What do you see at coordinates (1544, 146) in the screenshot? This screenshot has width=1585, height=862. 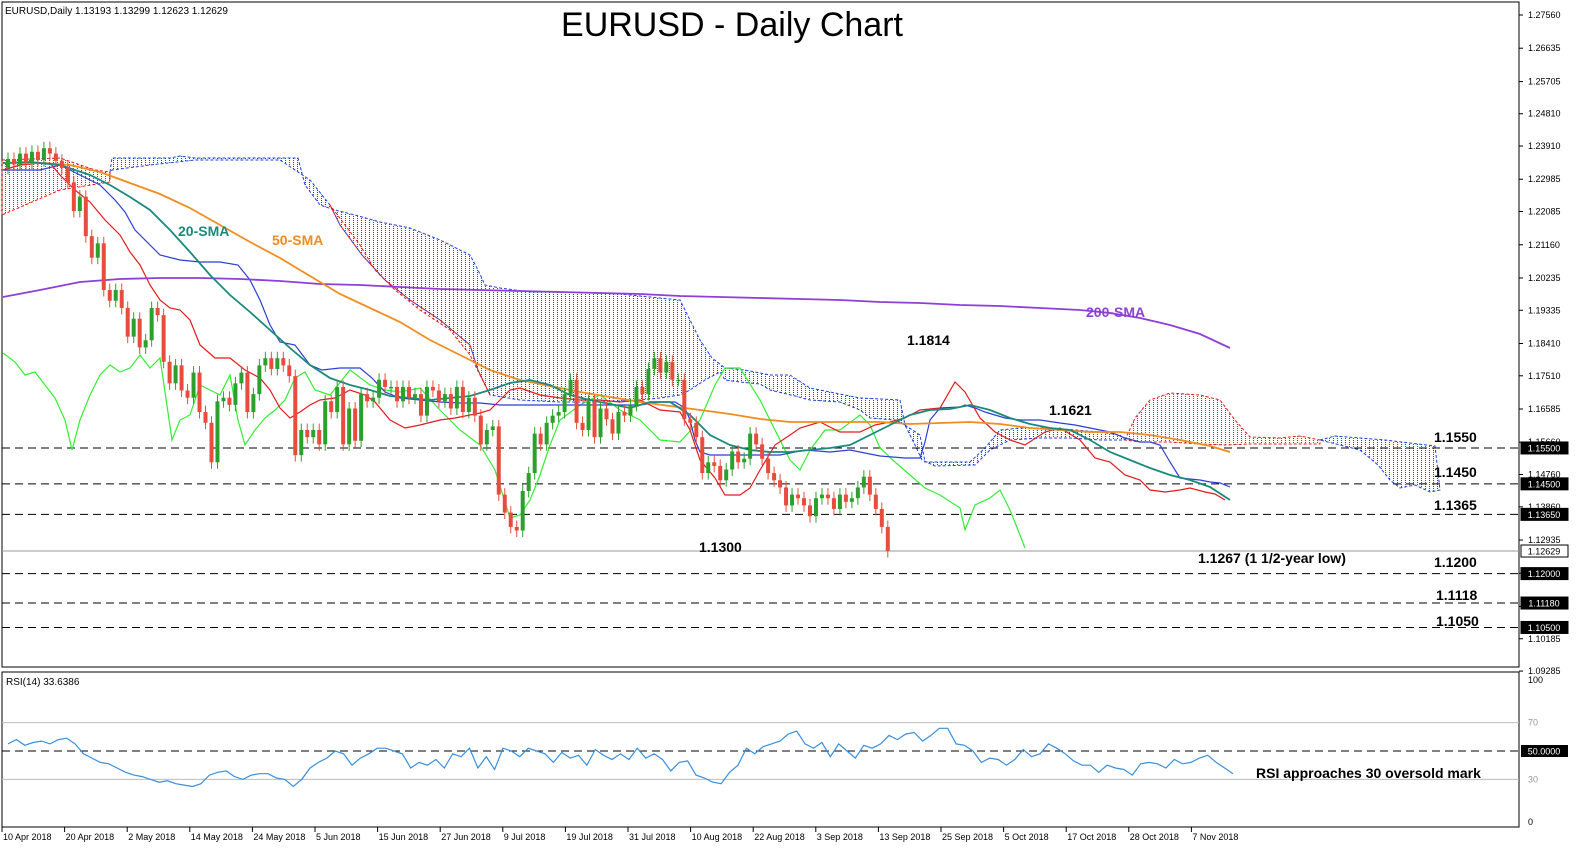 I see `y-tick-label: 1.23910` at bounding box center [1544, 146].